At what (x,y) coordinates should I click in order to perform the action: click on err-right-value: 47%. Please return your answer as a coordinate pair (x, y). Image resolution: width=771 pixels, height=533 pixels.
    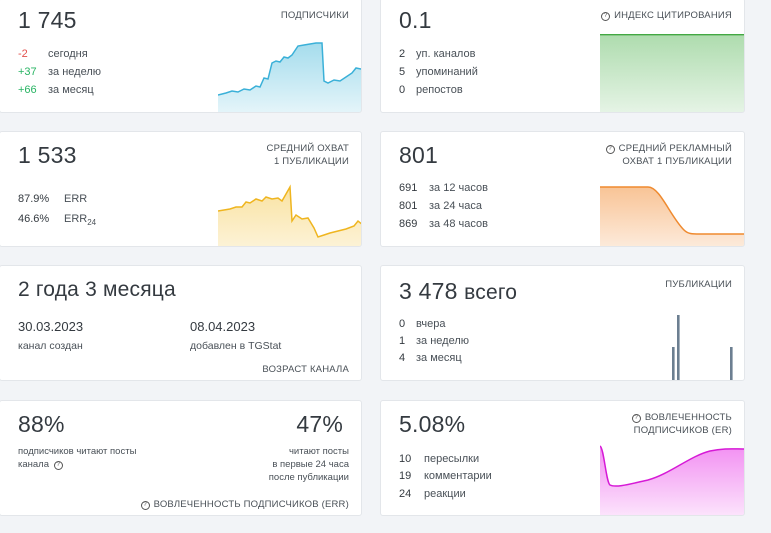
    Looking at the image, I should click on (319, 424).